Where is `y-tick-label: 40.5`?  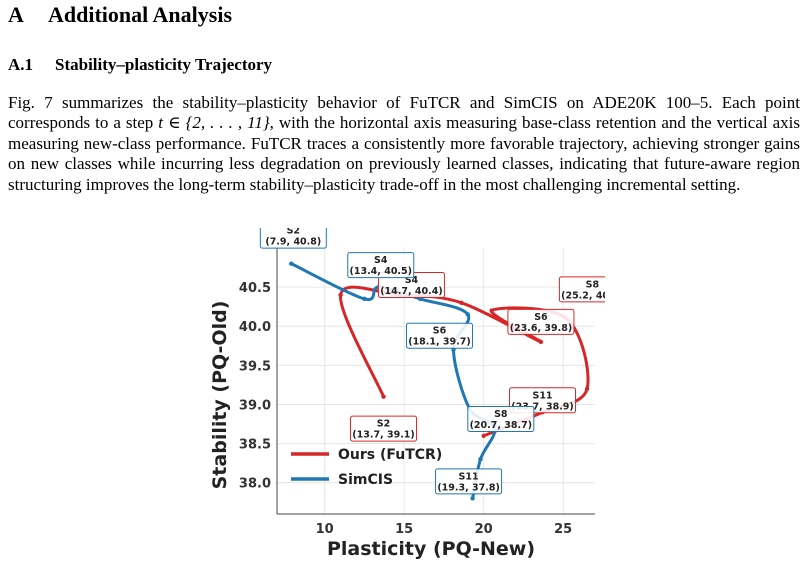 y-tick-label: 40.5 is located at coordinates (255, 288).